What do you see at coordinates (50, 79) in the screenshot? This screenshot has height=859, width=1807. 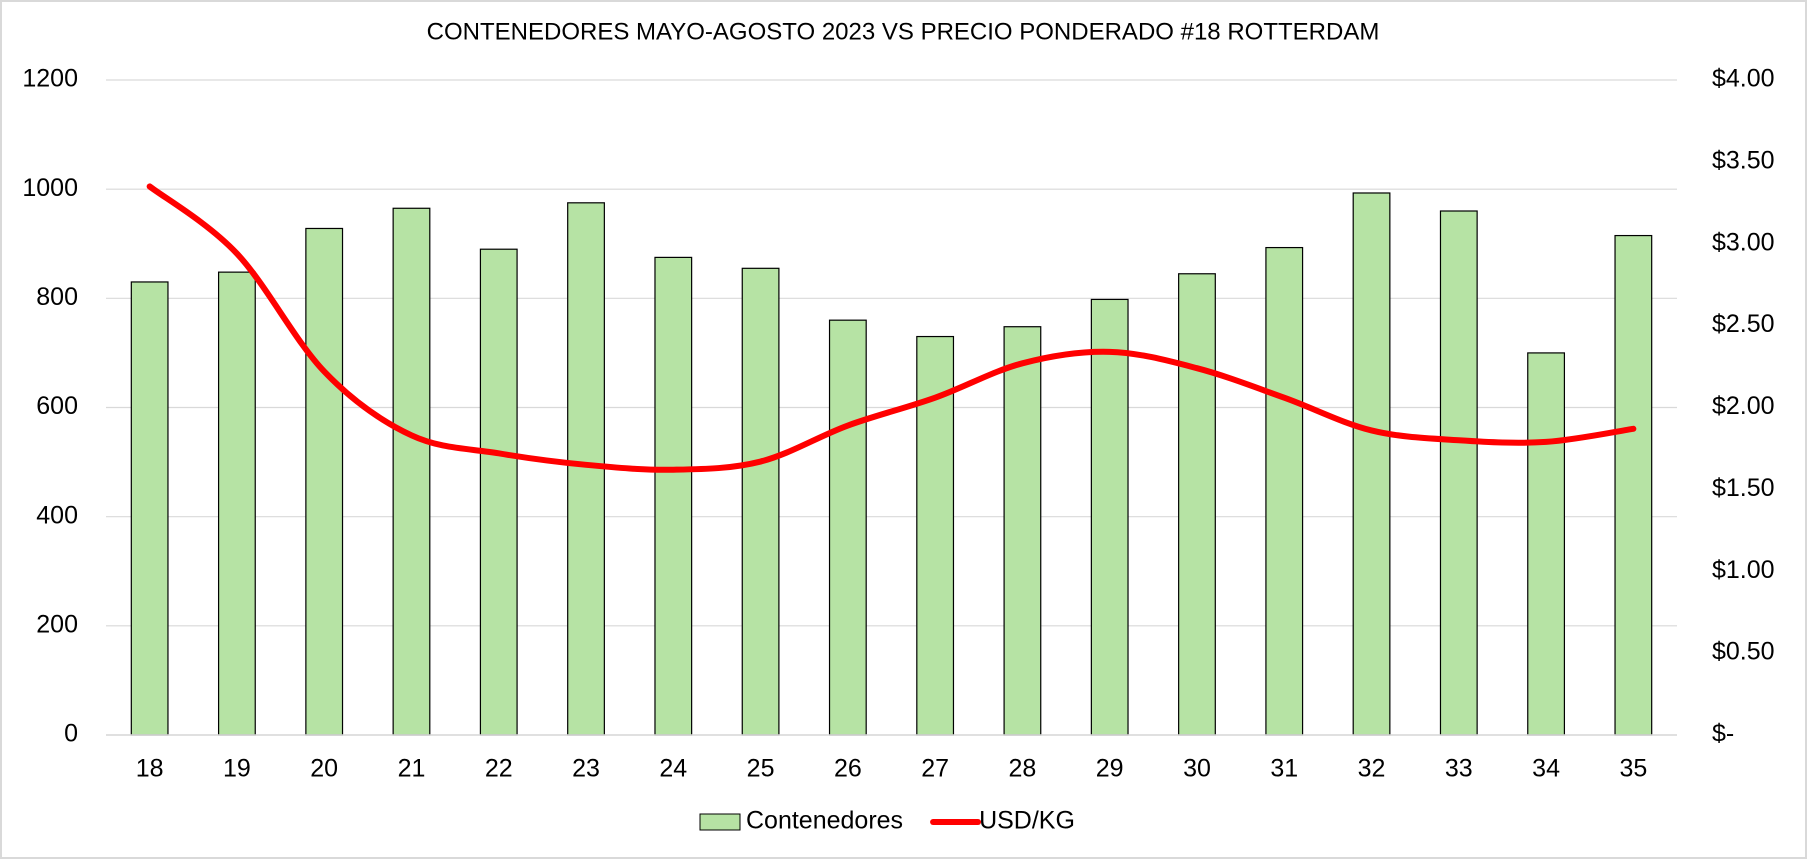 I see `y-tick-label: 1200` at bounding box center [50, 79].